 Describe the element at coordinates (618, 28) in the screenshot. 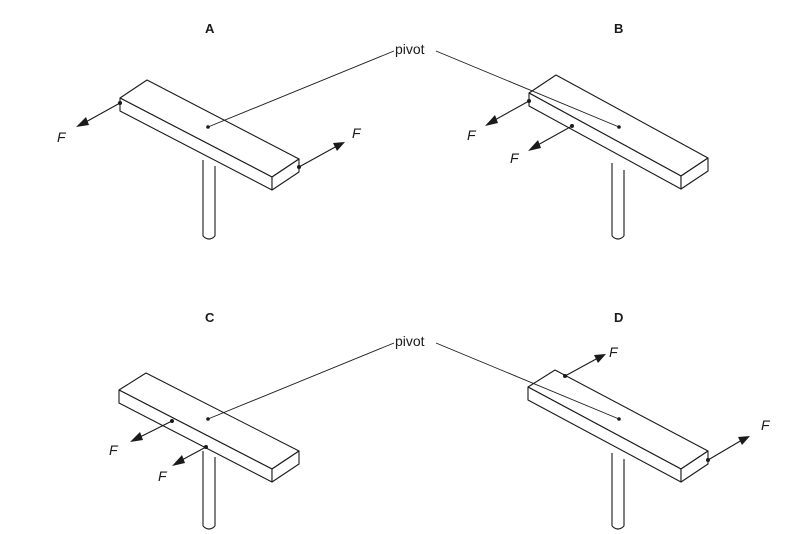

I see `panel-b-label: B` at that location.